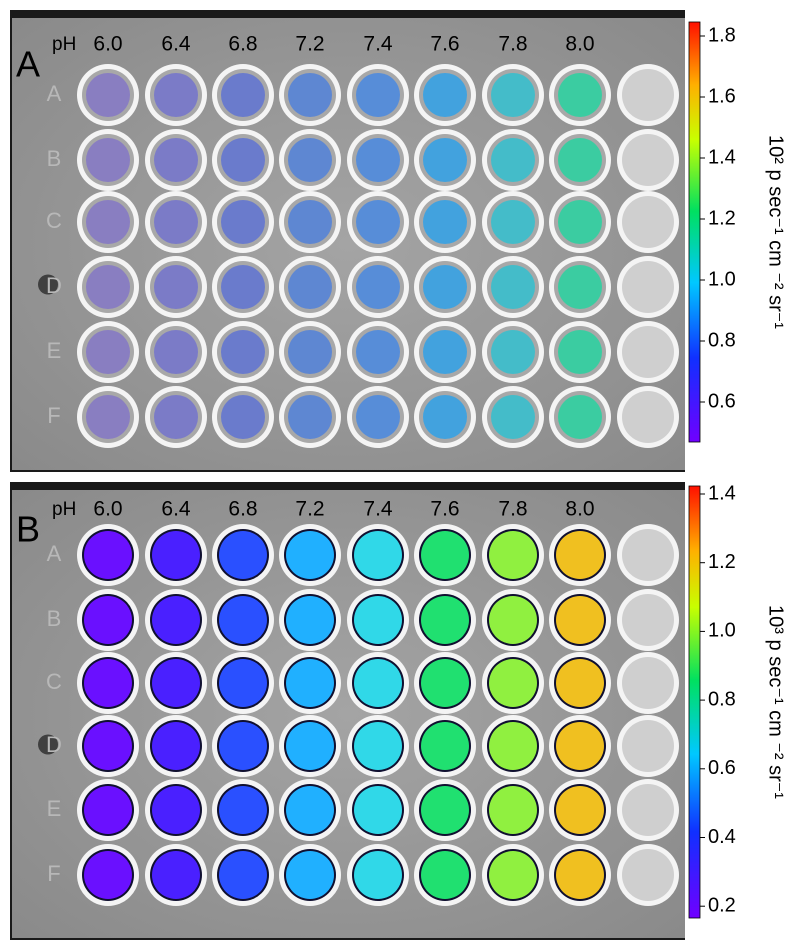  Describe the element at coordinates (722, 905) in the screenshot. I see `colorbar-tick-label: 0.2` at that location.